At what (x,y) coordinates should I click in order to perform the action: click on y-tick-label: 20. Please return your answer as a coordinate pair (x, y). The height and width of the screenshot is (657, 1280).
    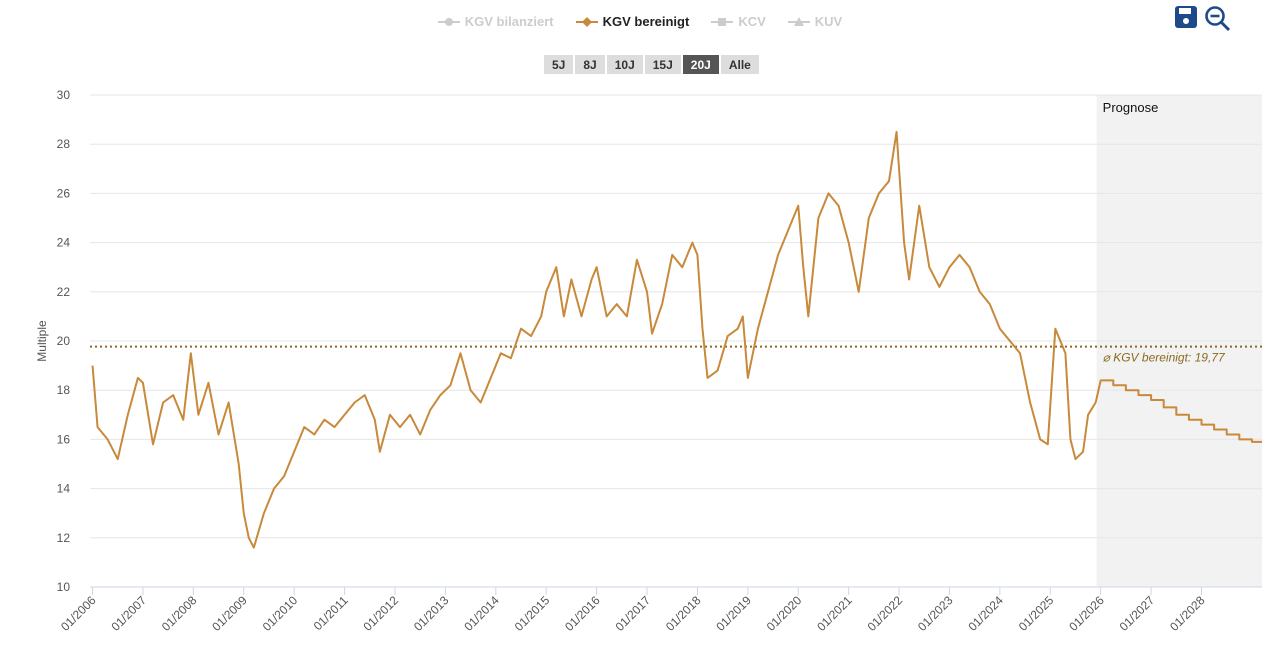
    Looking at the image, I should click on (64, 341).